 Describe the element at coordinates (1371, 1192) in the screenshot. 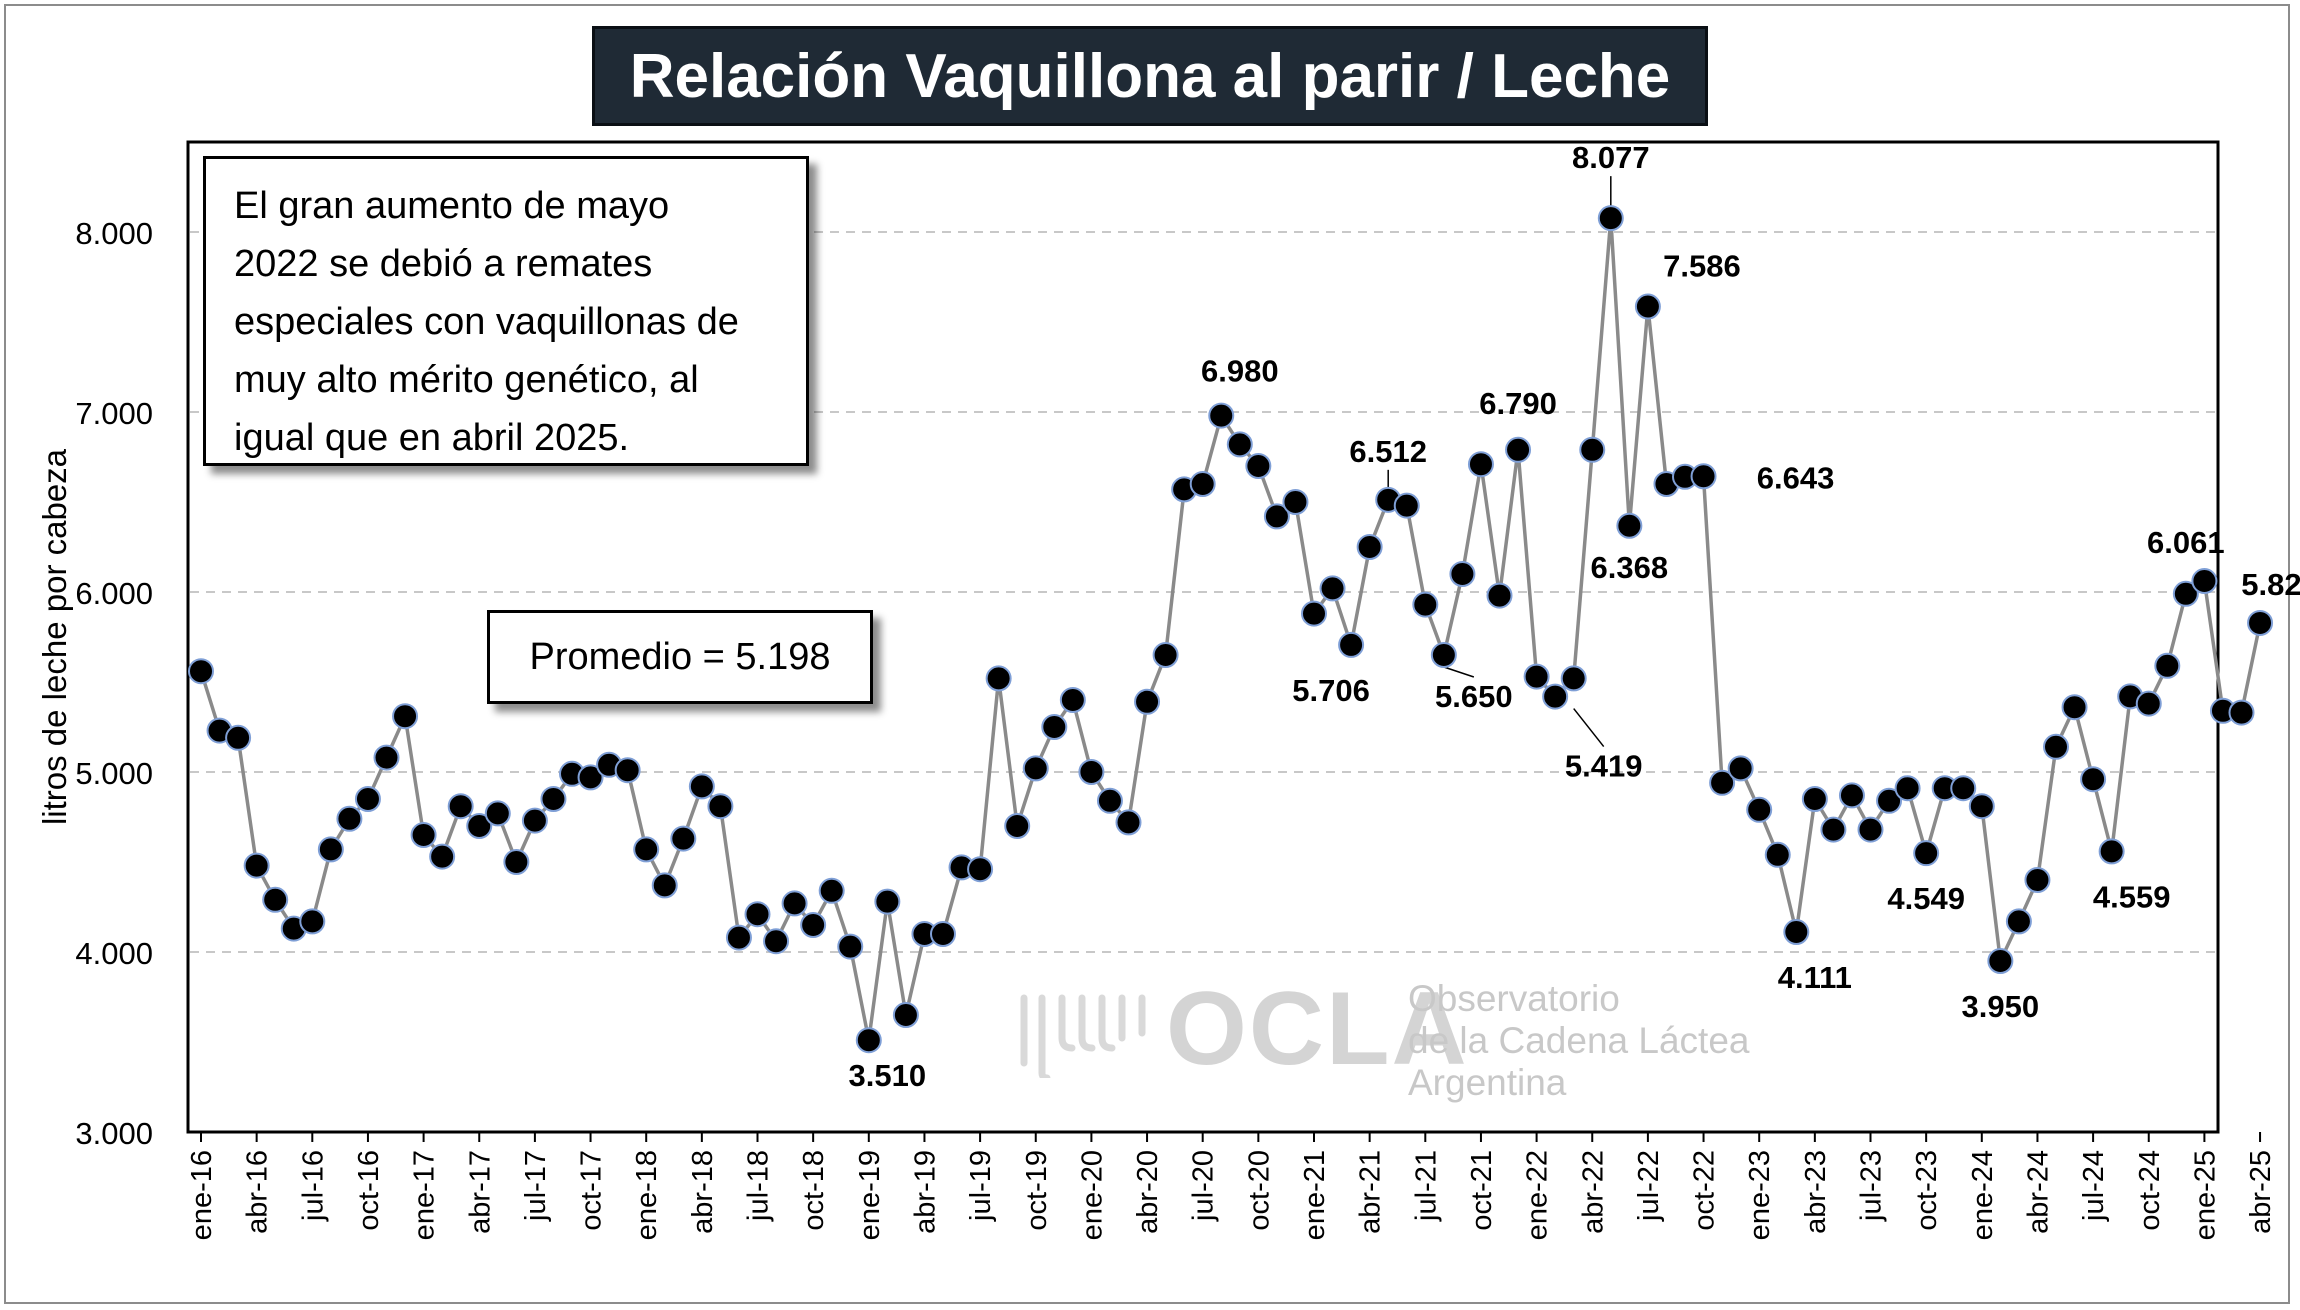

I see `x-tick-label: abr-21` at that location.